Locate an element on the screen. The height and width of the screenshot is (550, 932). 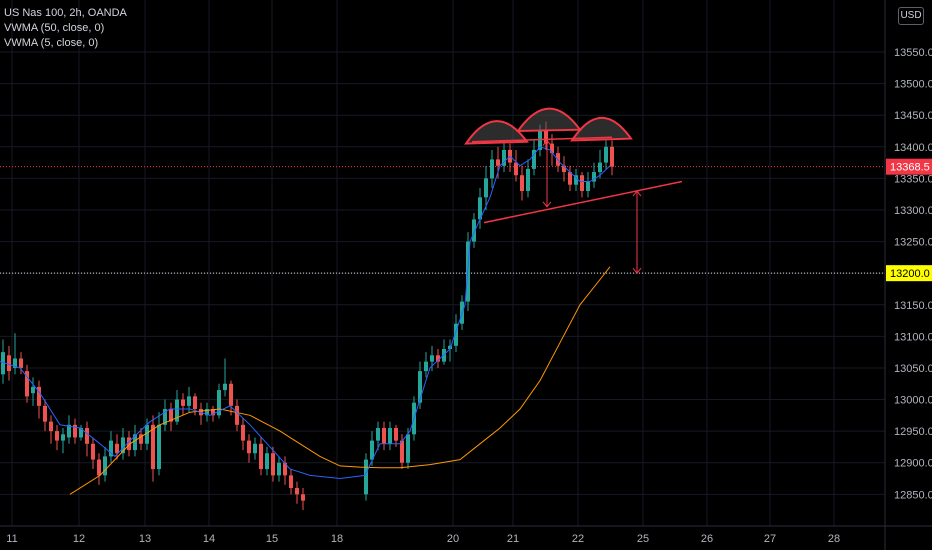
price-tick-label: 13500.0 is located at coordinates (913, 85).